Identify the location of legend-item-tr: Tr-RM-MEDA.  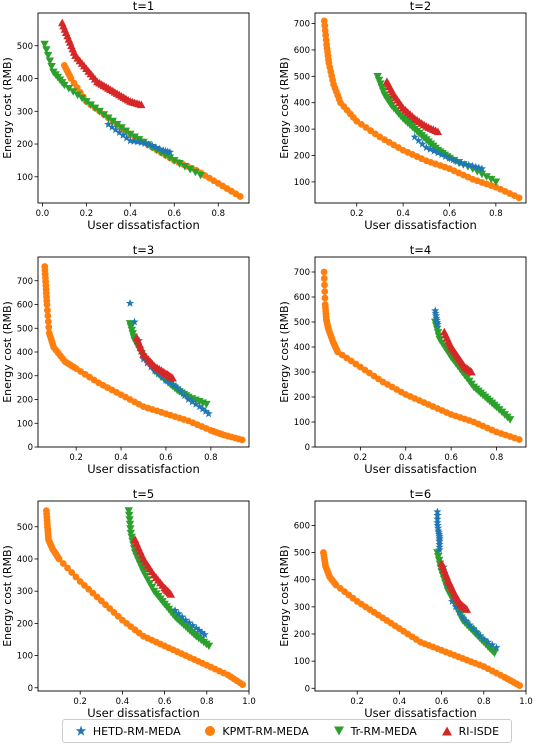
(375, 731).